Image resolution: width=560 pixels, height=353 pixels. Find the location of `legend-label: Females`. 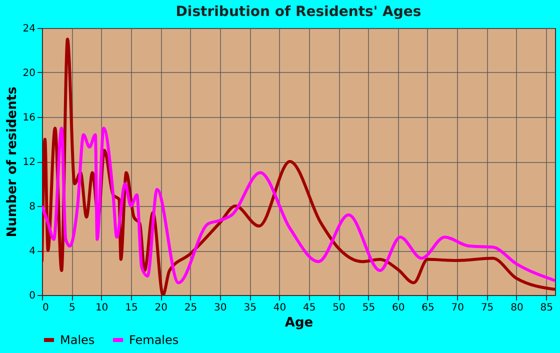

legend-label: Females is located at coordinates (154, 340).